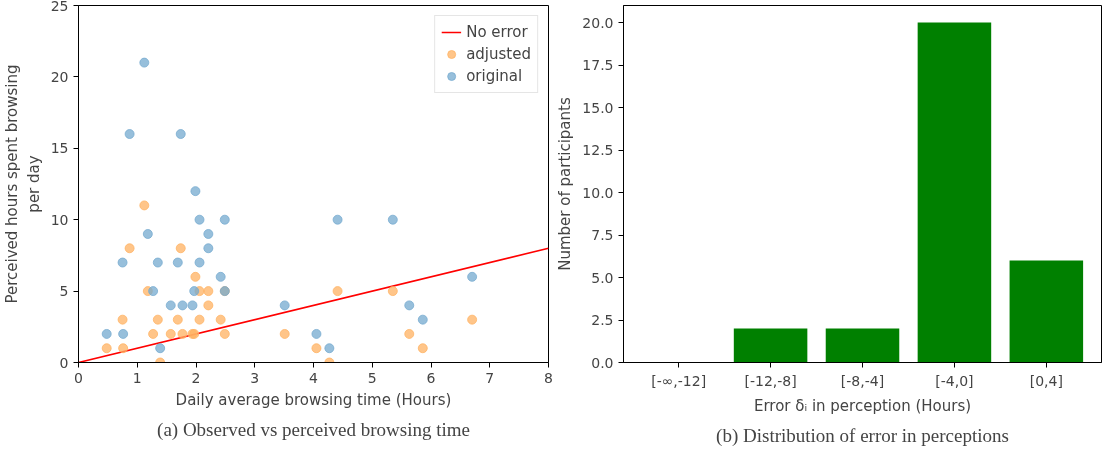 The height and width of the screenshot is (450, 1106). I want to click on x-tick-label: [-4,0], so click(954, 380).